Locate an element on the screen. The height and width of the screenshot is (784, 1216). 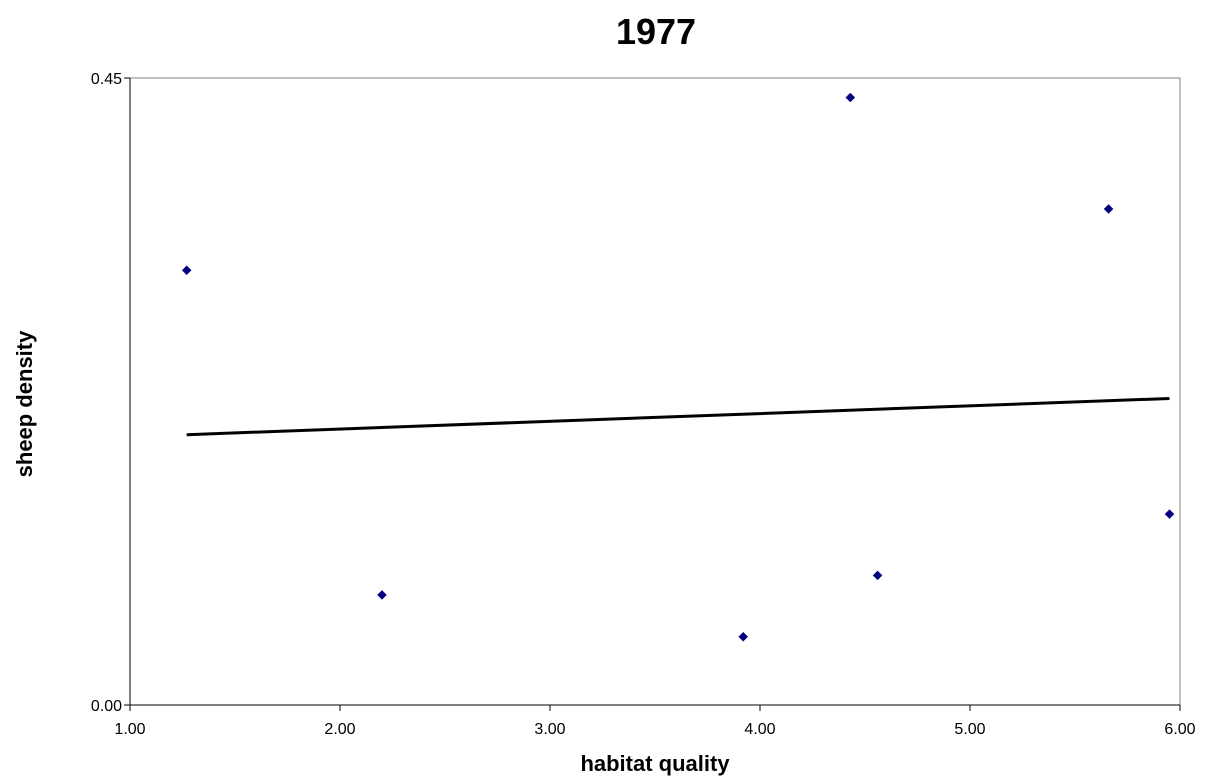
x-tick-label: 4.00 is located at coordinates (759, 729).